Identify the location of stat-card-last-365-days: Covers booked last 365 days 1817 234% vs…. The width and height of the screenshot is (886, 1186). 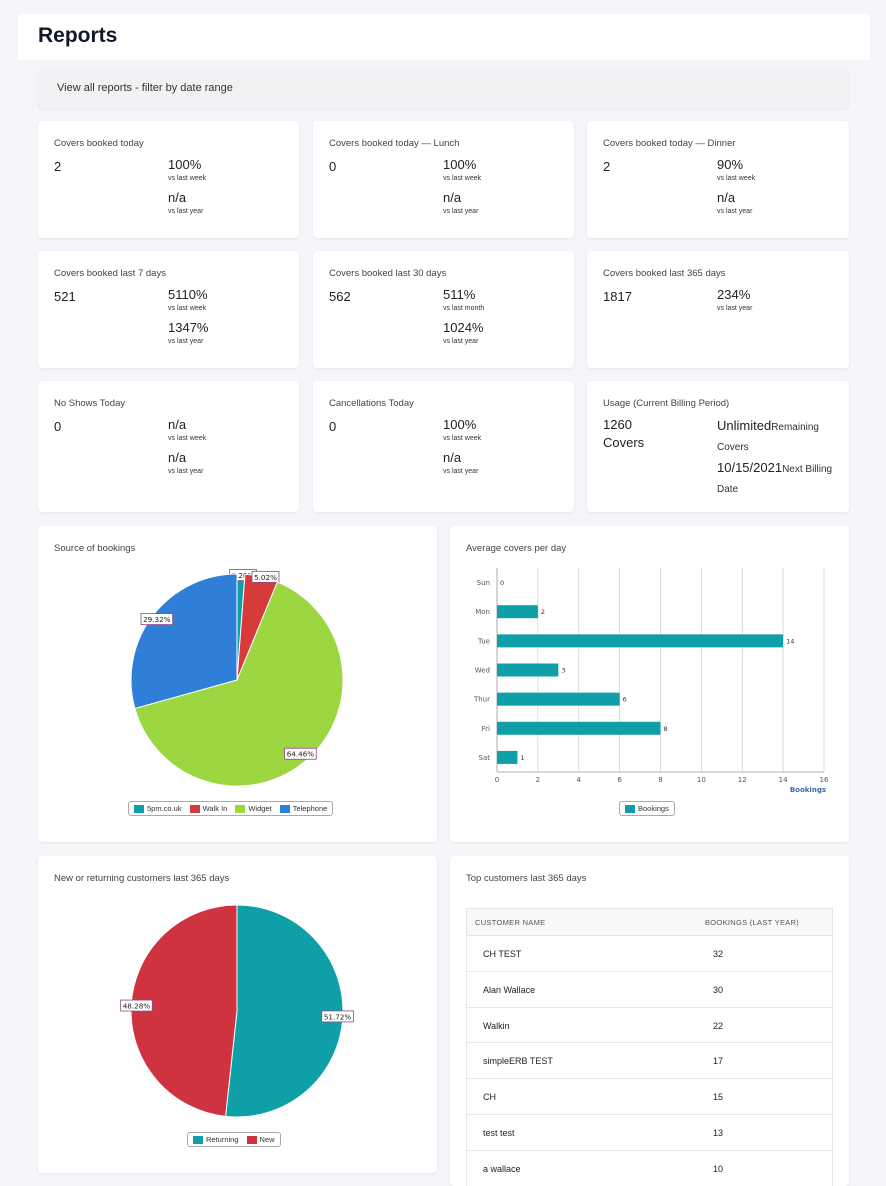
(718, 309).